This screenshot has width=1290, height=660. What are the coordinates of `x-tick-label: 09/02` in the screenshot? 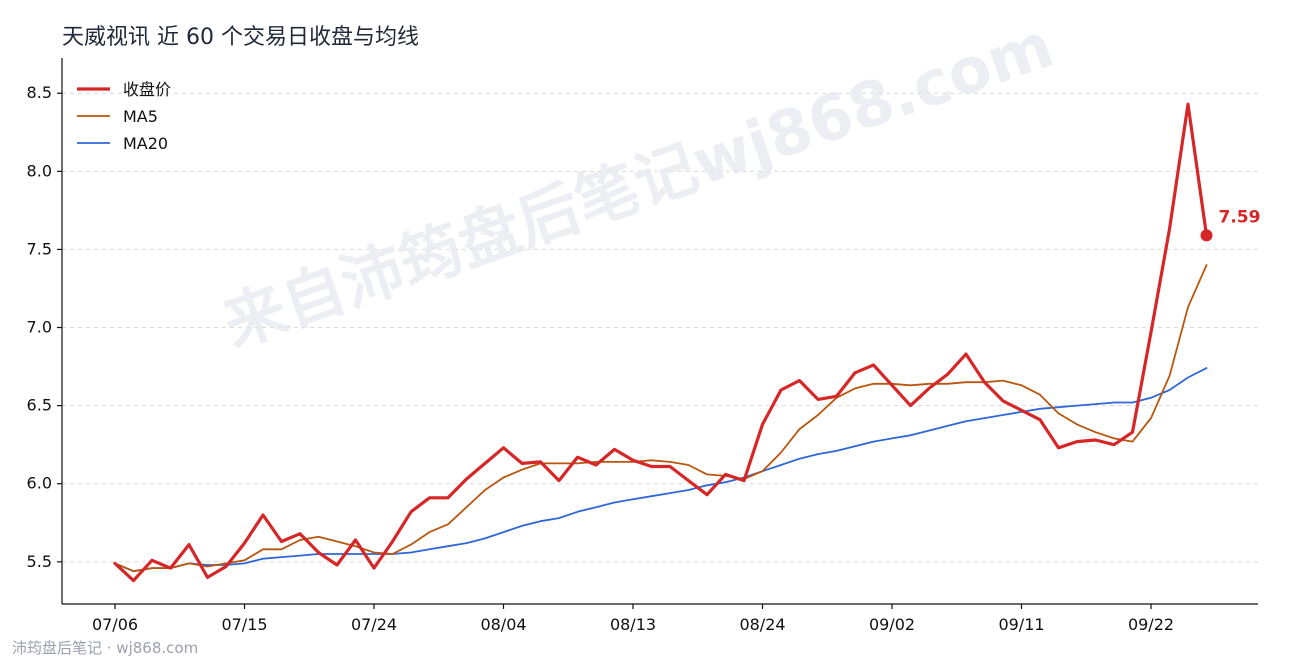 It's located at (892, 624).